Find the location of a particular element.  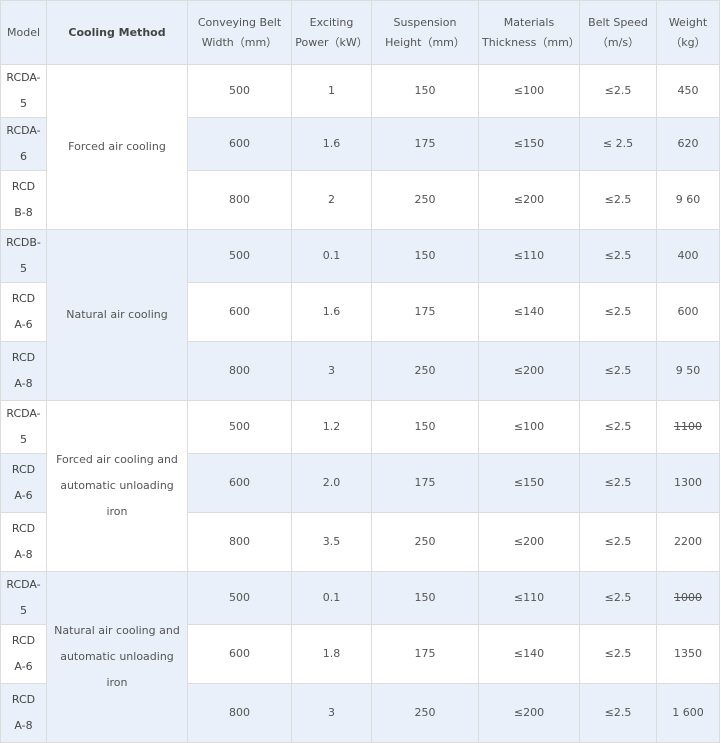

weight-cell: 1000 is located at coordinates (688, 598).